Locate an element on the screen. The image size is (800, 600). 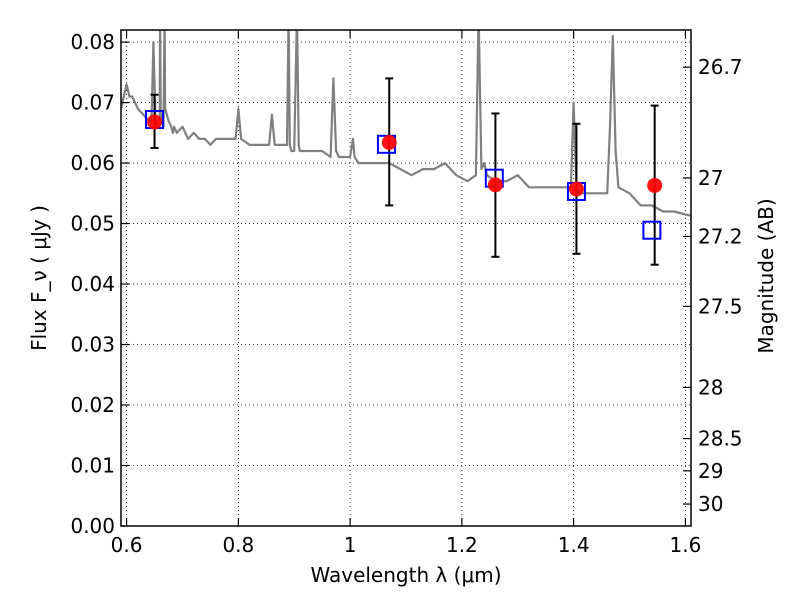
y2-tick-label: 30 is located at coordinates (710, 504).